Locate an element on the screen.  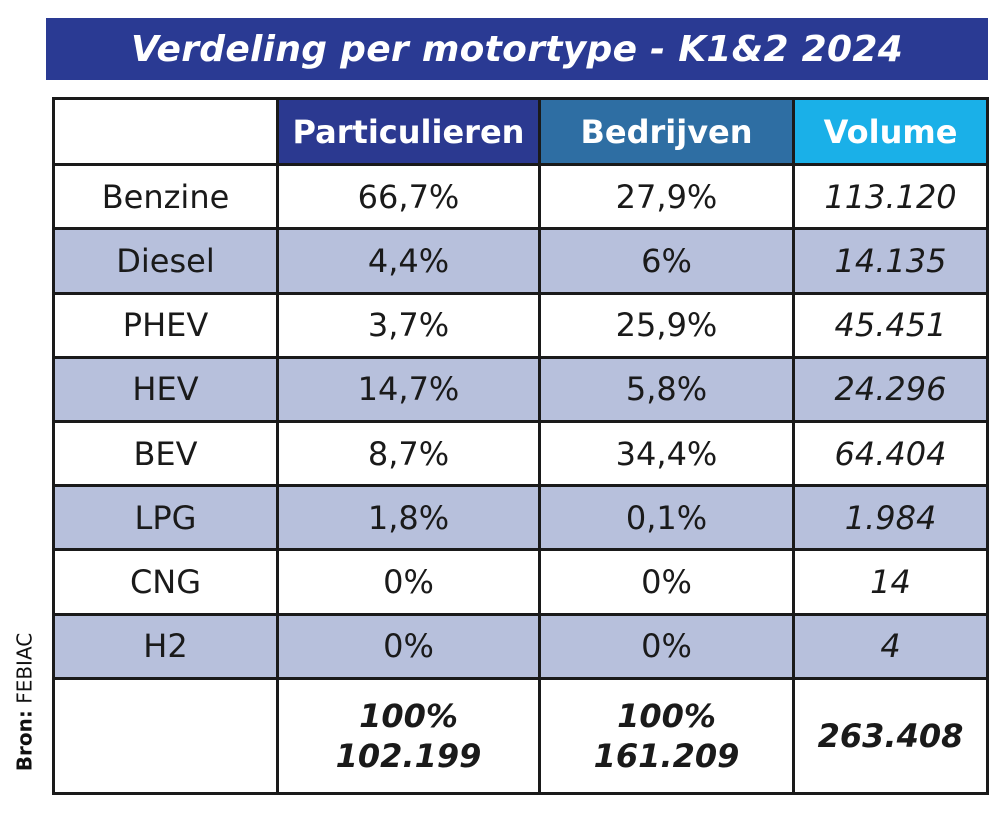
header-corner is located at coordinates (165, 131).